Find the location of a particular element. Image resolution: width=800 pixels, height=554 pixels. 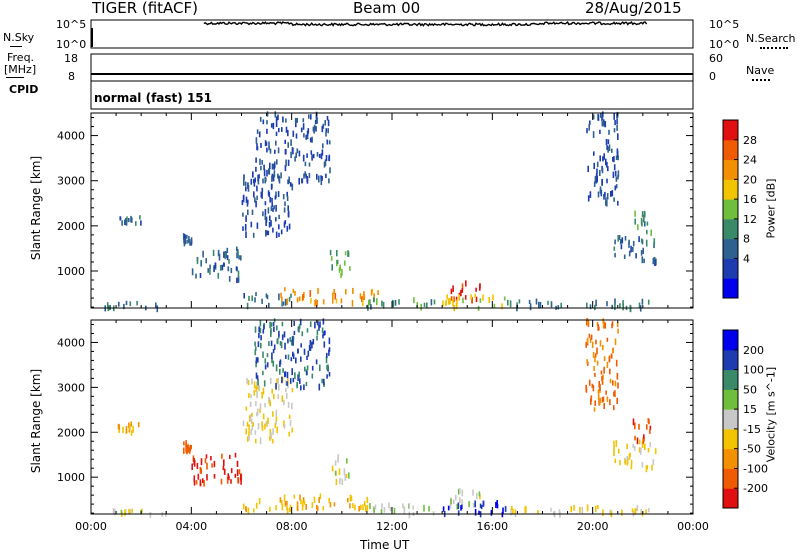

y-tick-label: 4000 is located at coordinates (71, 136).